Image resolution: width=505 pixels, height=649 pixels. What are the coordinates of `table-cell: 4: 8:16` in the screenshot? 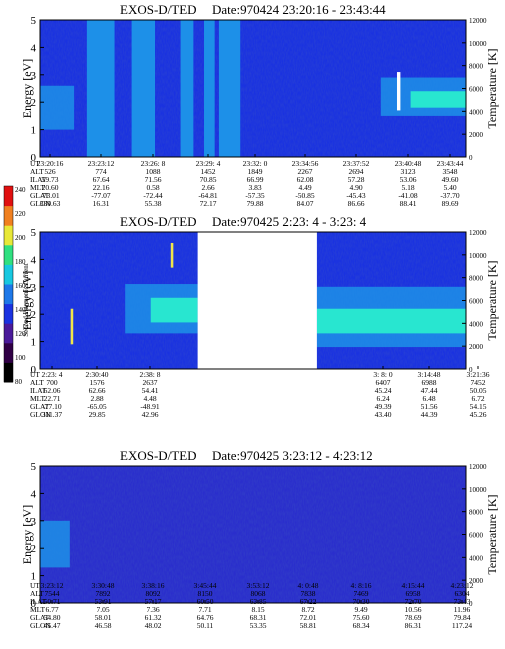 It's located at (360, 585).